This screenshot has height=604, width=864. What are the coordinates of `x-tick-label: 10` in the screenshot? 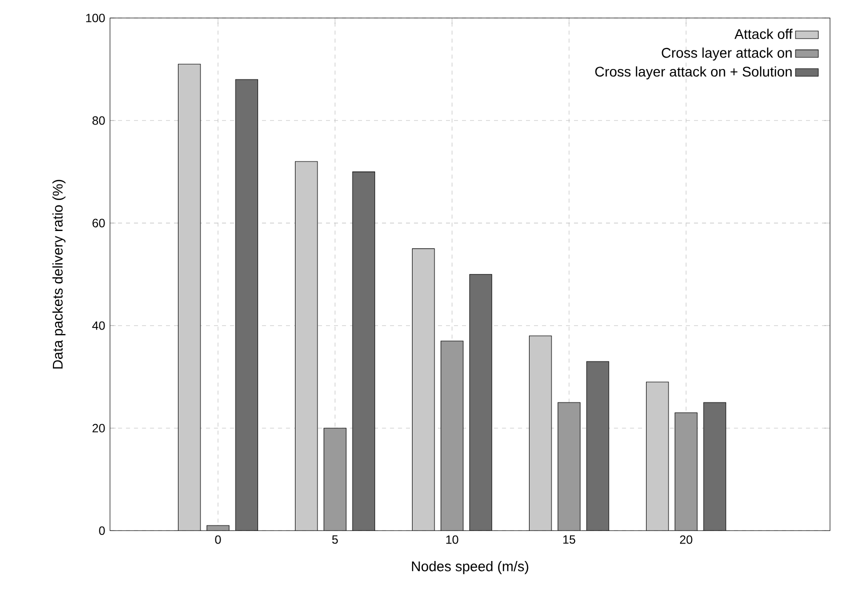 It's located at (452, 539).